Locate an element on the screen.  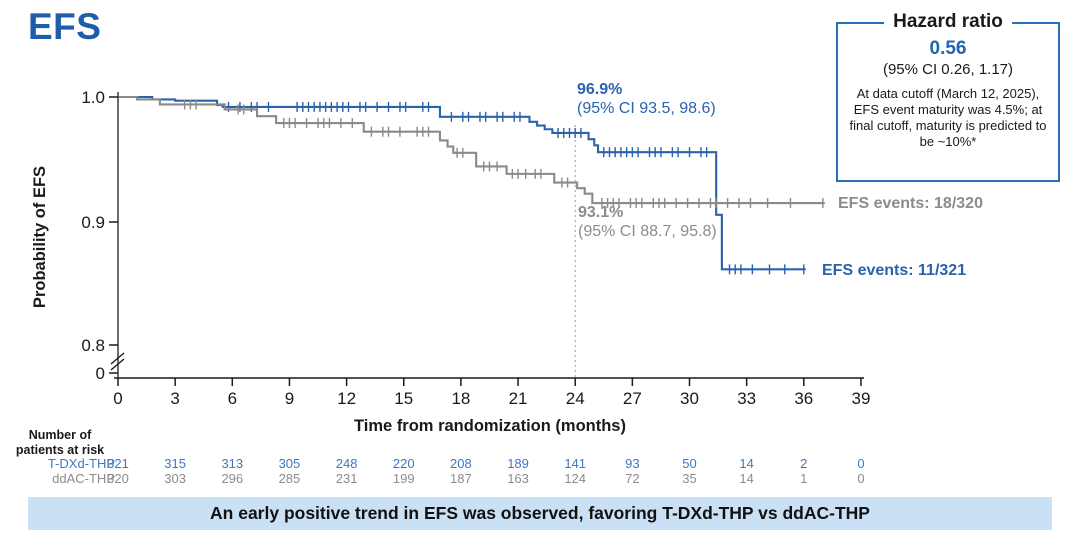
risk-value: 72 is located at coordinates (632, 478).